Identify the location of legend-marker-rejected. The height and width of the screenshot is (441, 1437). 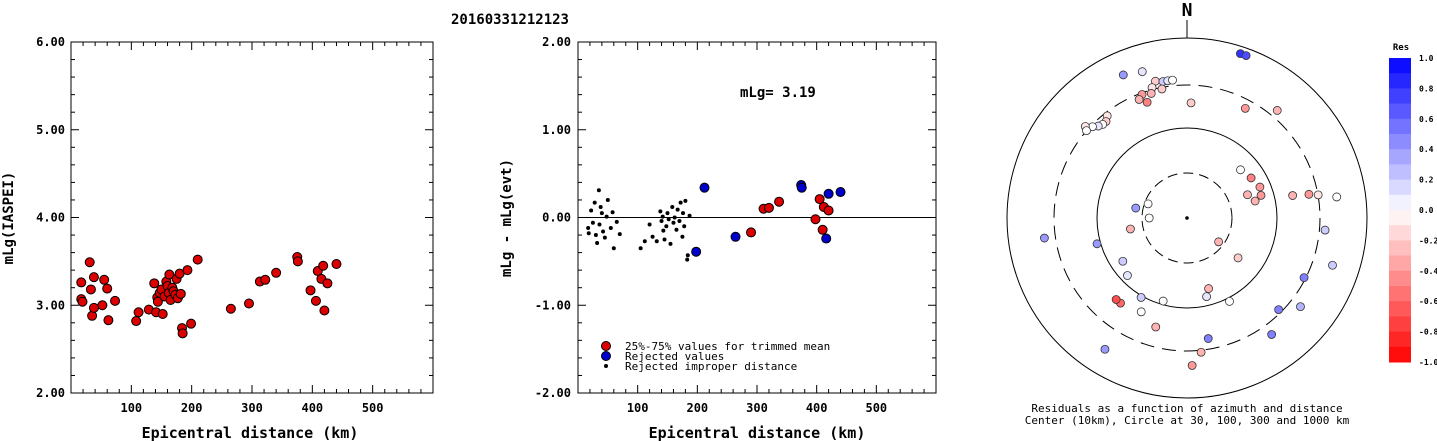
(606, 356).